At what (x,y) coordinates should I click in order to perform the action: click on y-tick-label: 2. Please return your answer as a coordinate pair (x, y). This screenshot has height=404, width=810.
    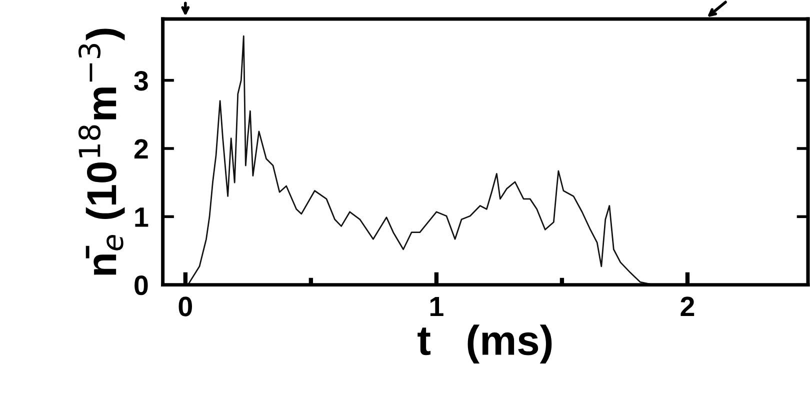
    Looking at the image, I should click on (141, 149).